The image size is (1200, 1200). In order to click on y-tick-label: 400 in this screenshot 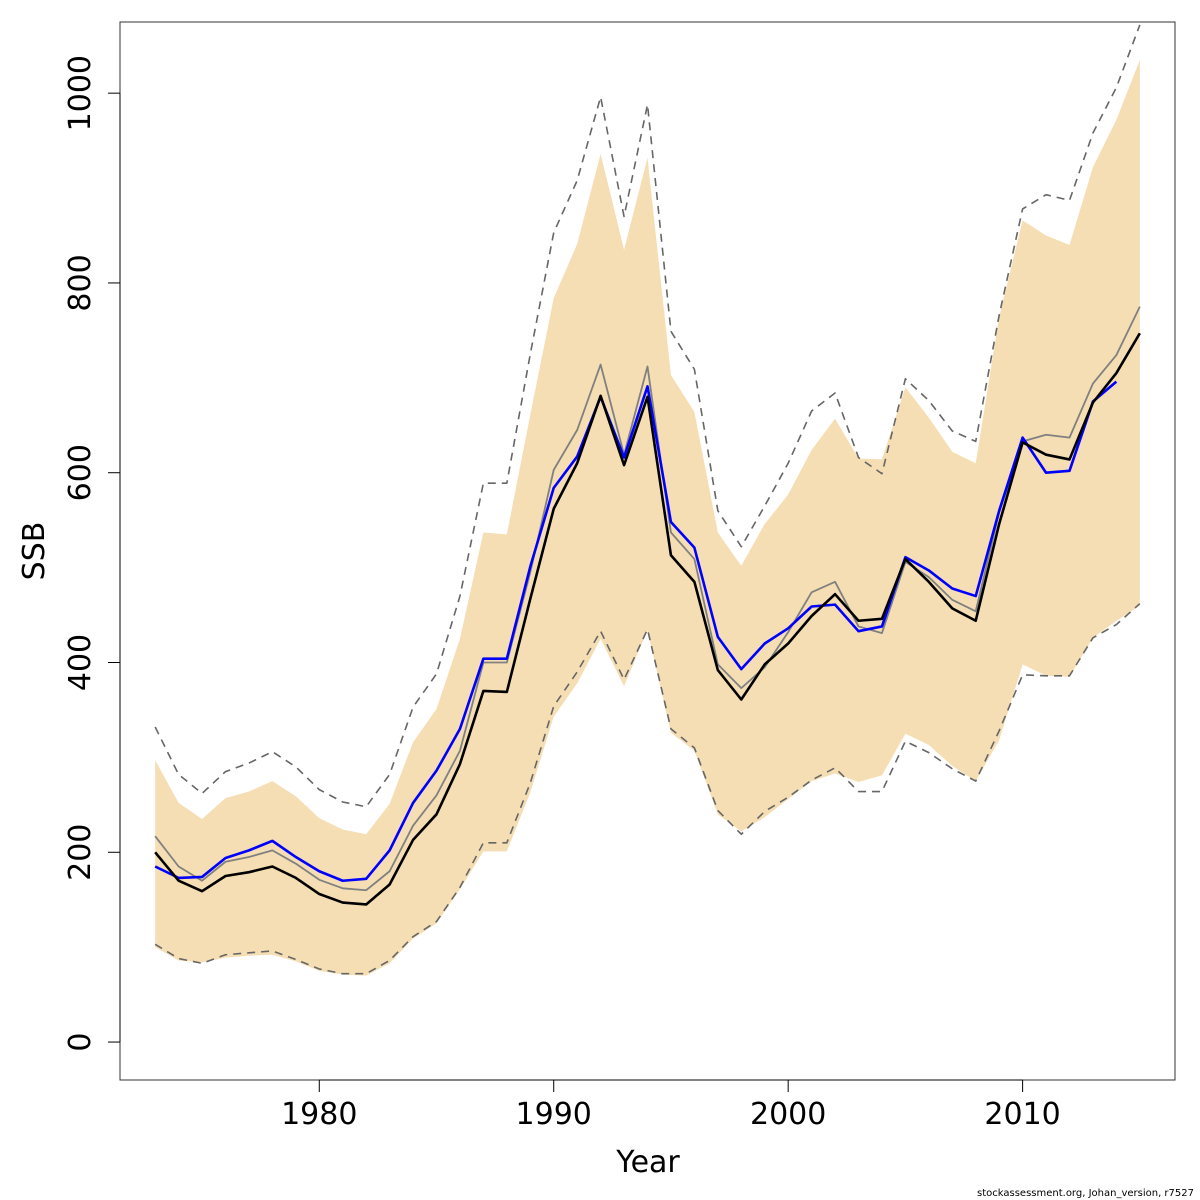, I will do `click(80, 662)`.